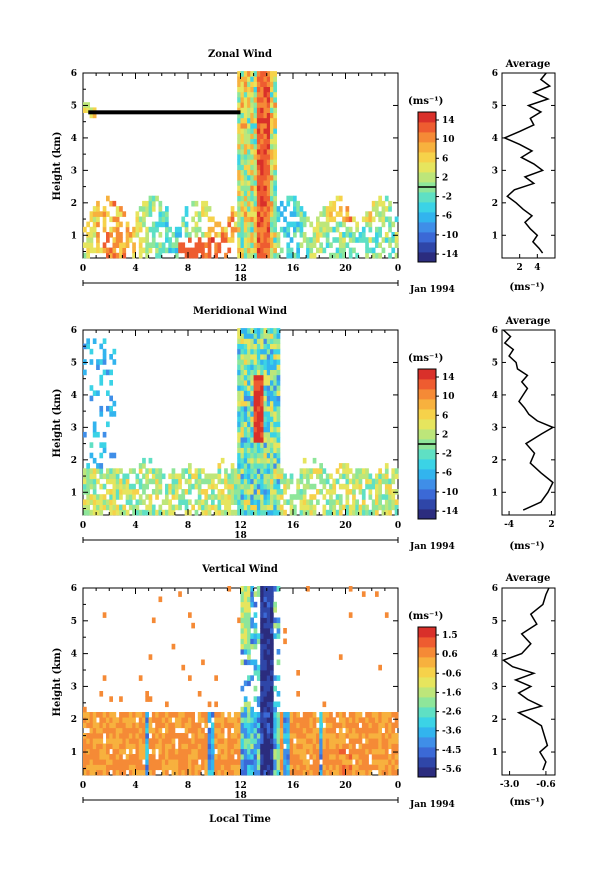  What do you see at coordinates (74, 720) in the screenshot?
I see `y-tick-label: 2` at bounding box center [74, 720].